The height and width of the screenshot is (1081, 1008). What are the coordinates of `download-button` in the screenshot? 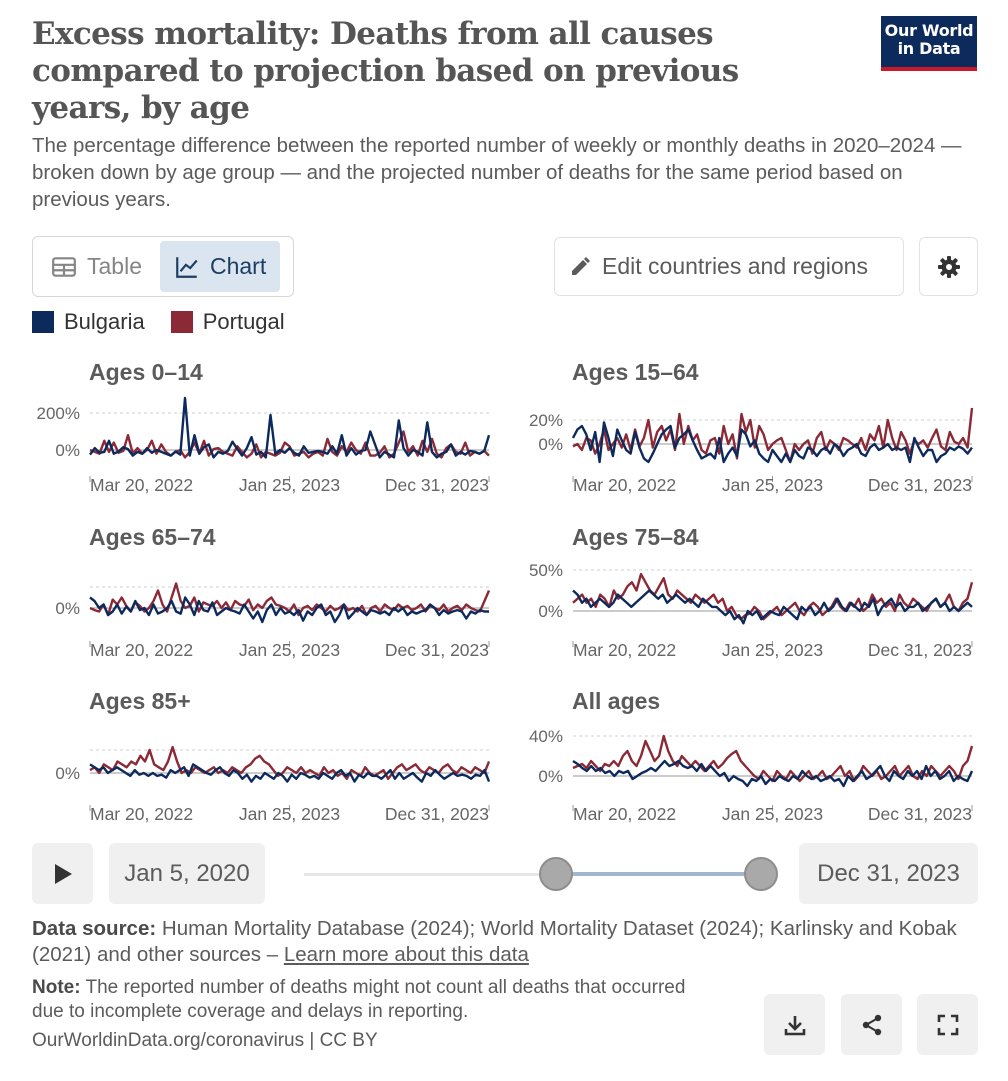 It's located at (794, 1024).